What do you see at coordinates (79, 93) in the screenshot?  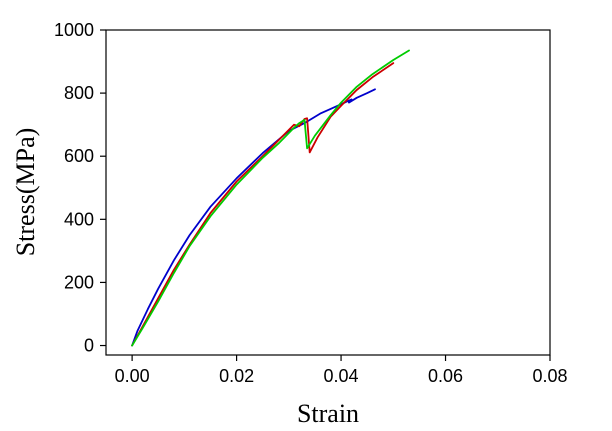 I see `y-tick-label: 800` at bounding box center [79, 93].